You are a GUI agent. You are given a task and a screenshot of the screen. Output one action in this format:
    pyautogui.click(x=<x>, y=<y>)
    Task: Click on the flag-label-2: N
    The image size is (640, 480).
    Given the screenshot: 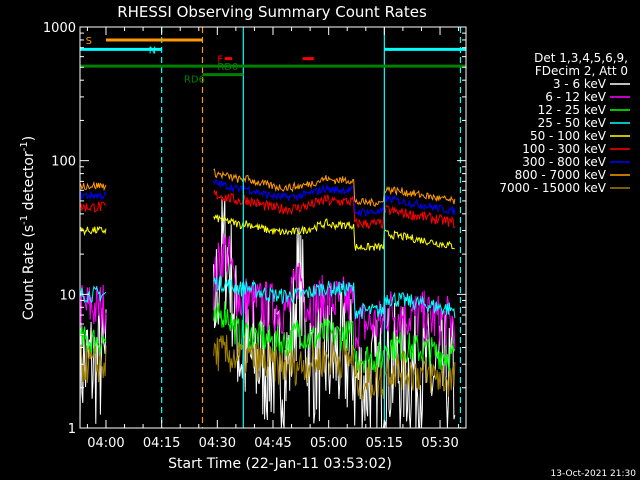 What is the action you would take?
    pyautogui.click(x=152, y=50)
    